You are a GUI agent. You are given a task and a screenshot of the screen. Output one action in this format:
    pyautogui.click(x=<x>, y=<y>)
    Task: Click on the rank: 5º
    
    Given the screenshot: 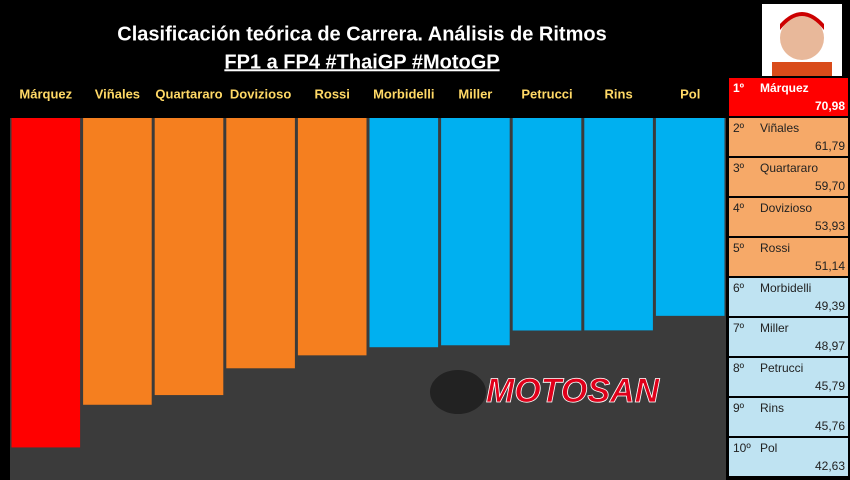 What is the action you would take?
    pyautogui.click(x=739, y=248)
    